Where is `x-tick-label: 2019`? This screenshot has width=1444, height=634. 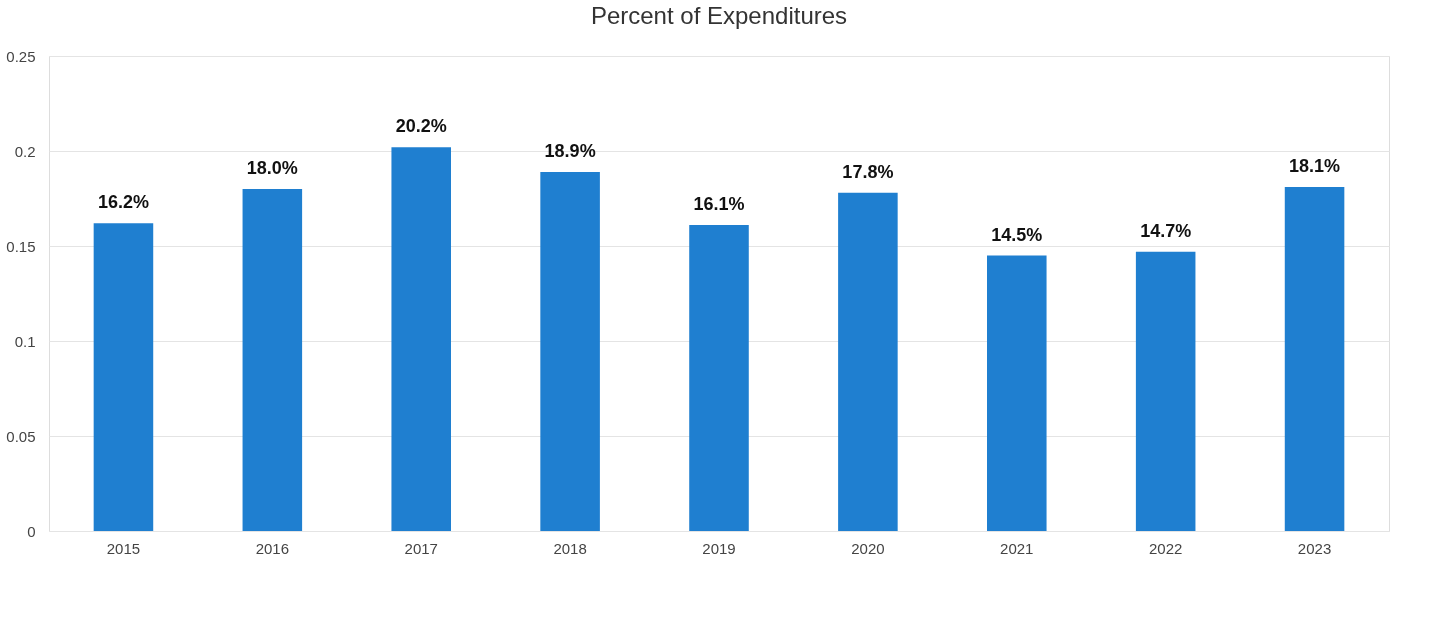
x-tick-label: 2019 is located at coordinates (719, 548).